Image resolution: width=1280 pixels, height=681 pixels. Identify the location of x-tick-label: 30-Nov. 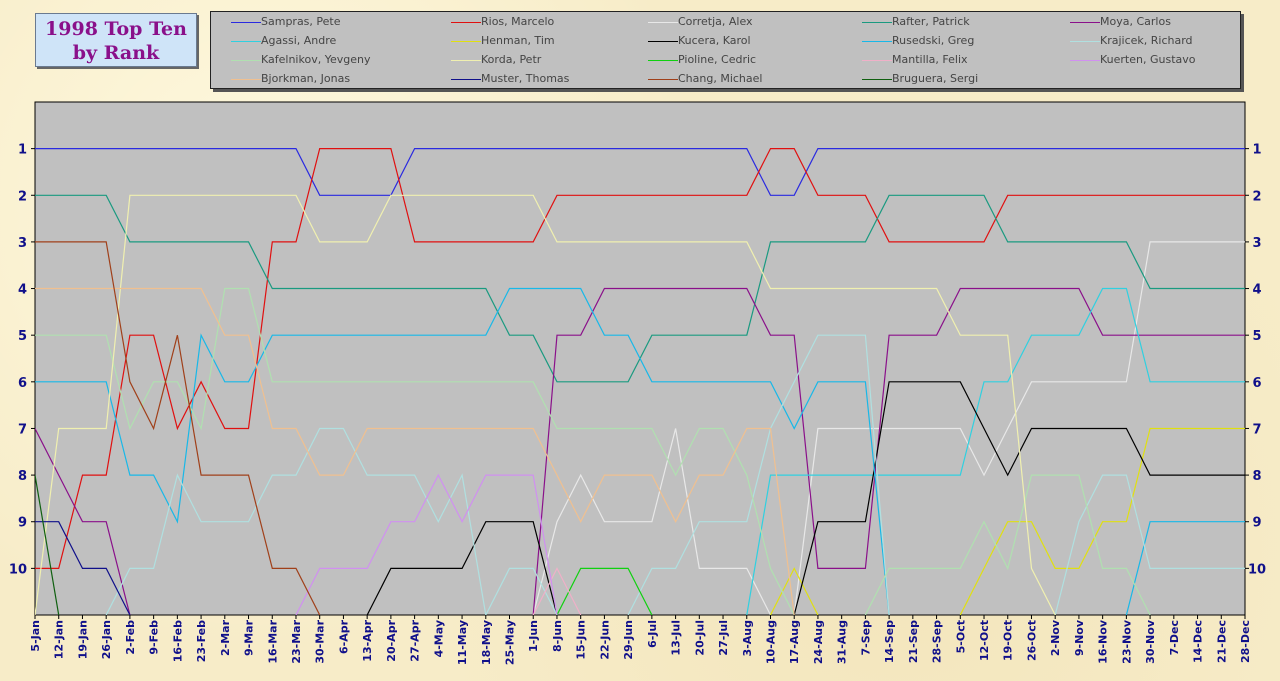
(1150, 641).